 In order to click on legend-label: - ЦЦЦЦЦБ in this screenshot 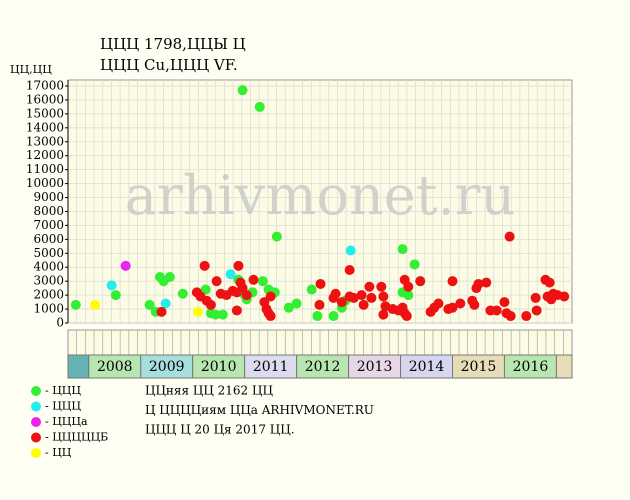, I will do `click(76, 437)`.